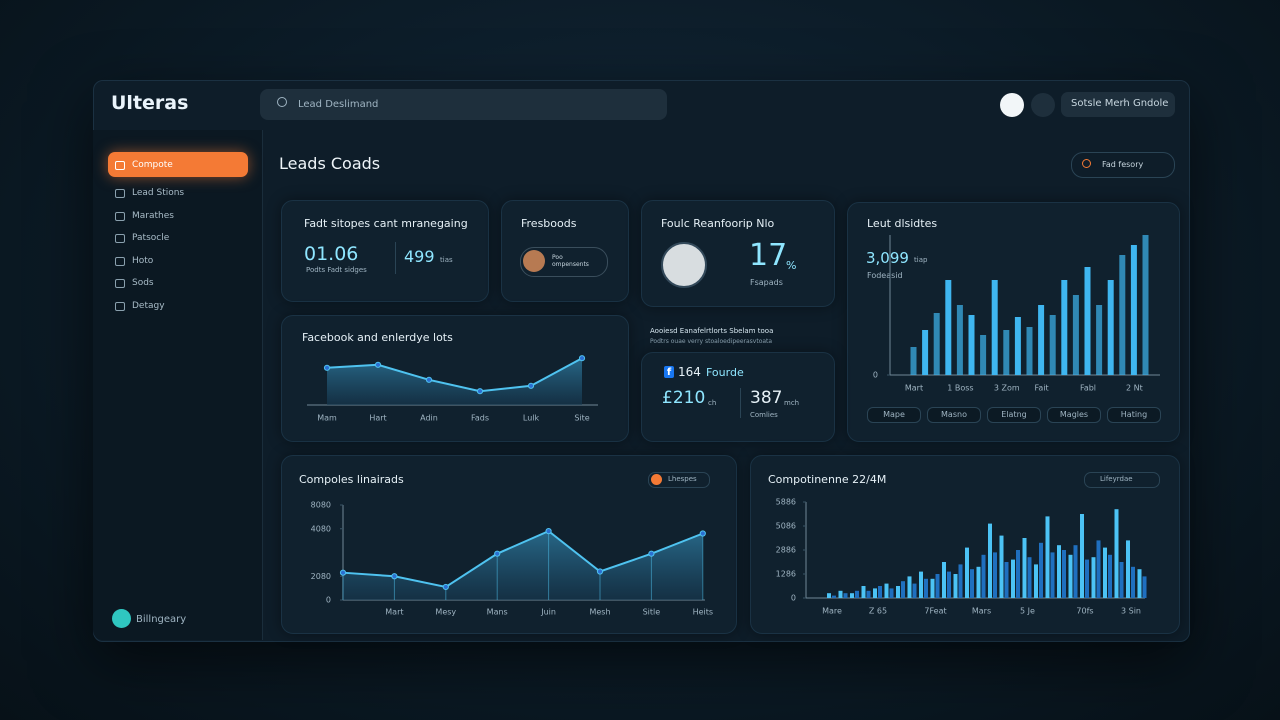 The height and width of the screenshot is (720, 1280). What do you see at coordinates (351, 479) in the screenshot?
I see `card-title: Compoles linairads` at bounding box center [351, 479].